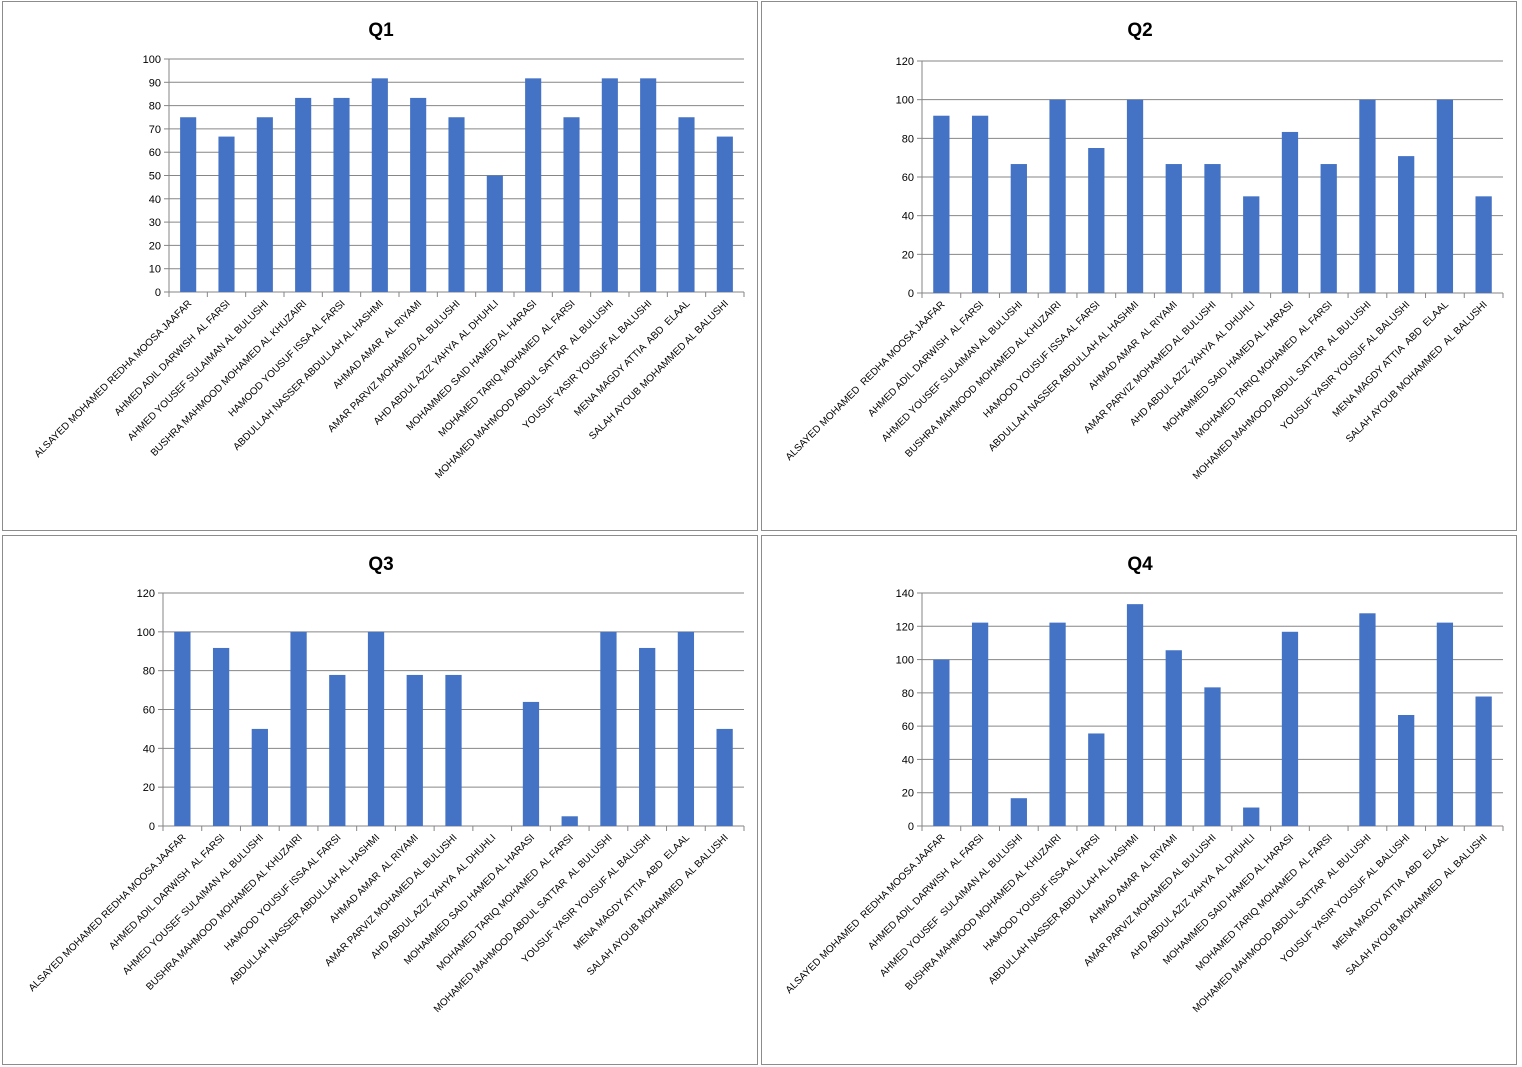 The width and height of the screenshot is (1522, 1067). Describe the element at coordinates (155, 223) in the screenshot. I see `y-tick-label: 30` at that location.